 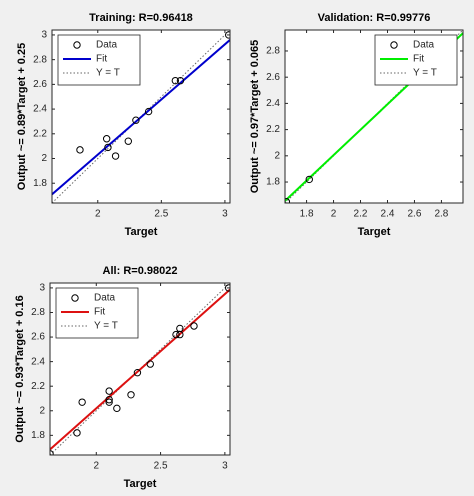 What do you see at coordinates (374, 18) in the screenshot?
I see `chart-title: Validation: R=0.99776` at bounding box center [374, 18].